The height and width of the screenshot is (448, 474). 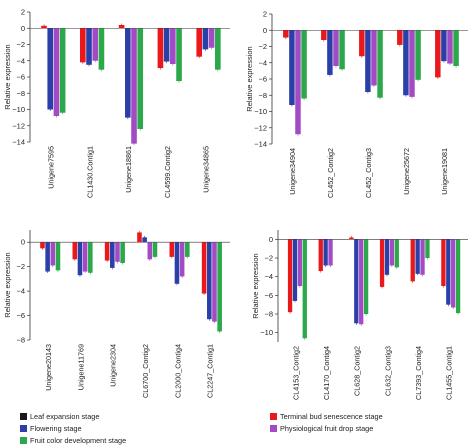 I want to click on panel-3-category-label: CL2000_Contig4, so click(x=177, y=371).